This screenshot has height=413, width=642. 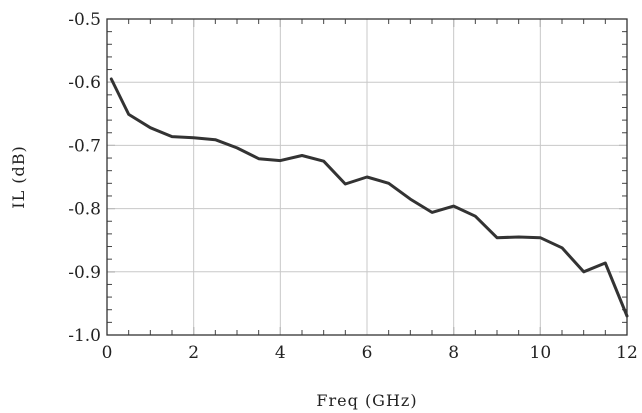 I want to click on y-tick-label: -0.6, so click(x=84, y=83).